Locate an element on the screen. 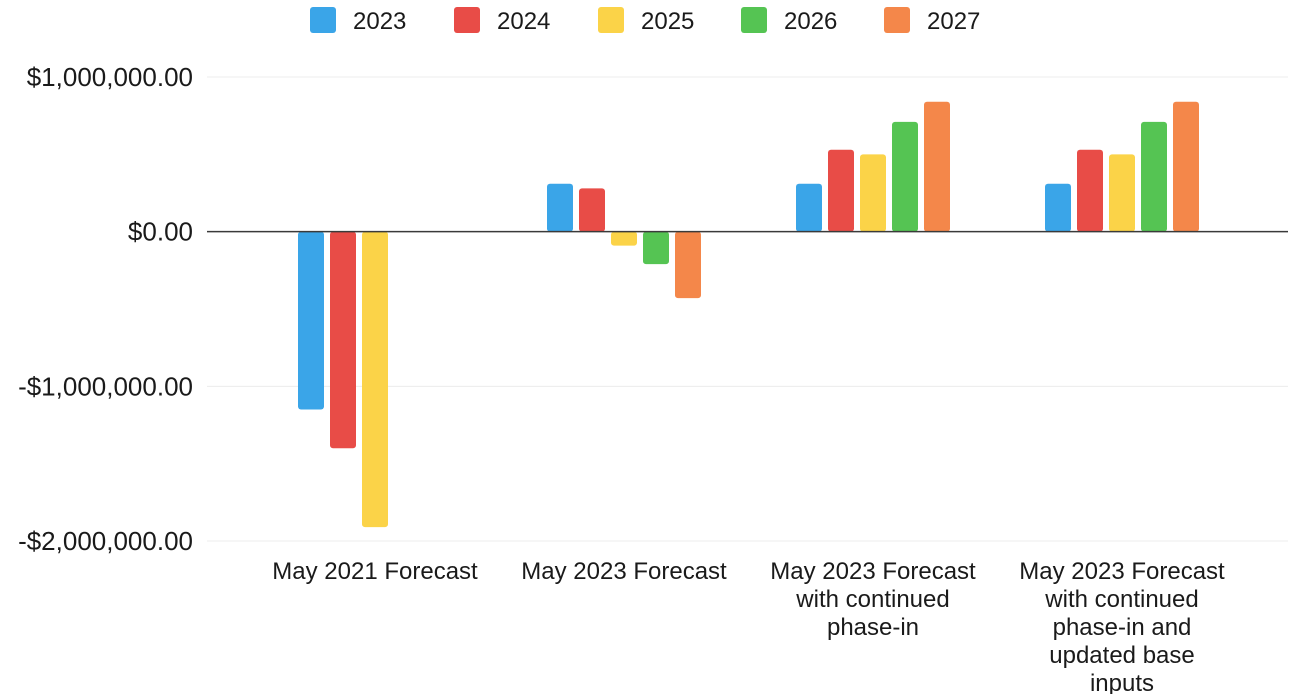 This screenshot has width=1291, height=694. category-label: May 2021 Forecast is located at coordinates (375, 571).